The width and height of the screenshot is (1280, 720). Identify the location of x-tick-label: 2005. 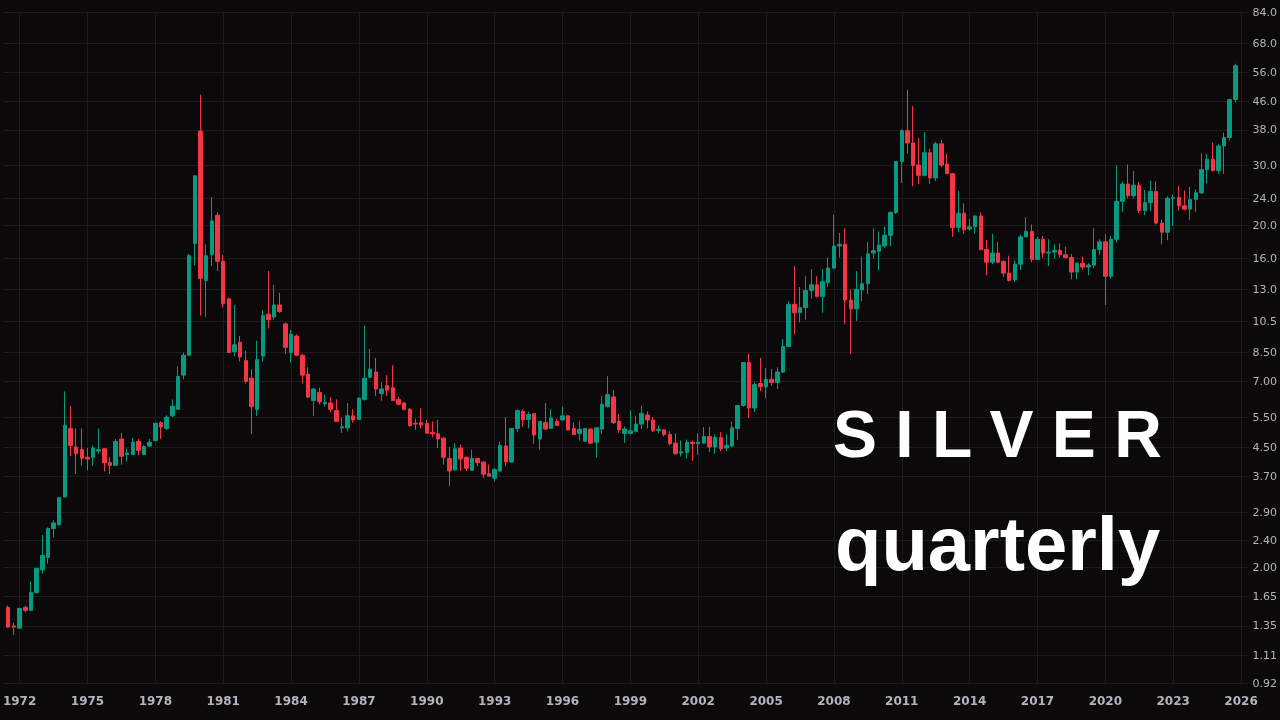
(766, 701).